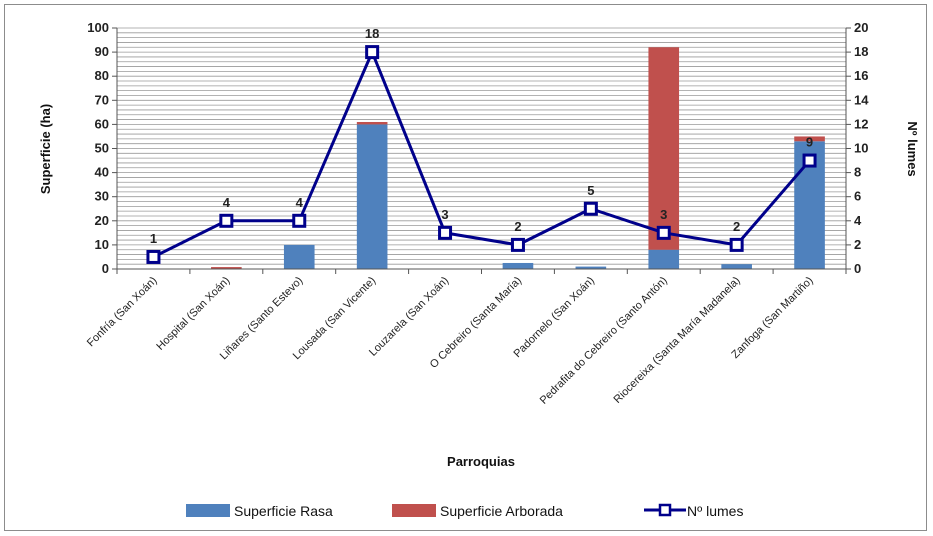 This screenshot has width=933, height=536. Describe the element at coordinates (554, 317) in the screenshot. I see `category-label: Padornelo (San Xoán)` at that location.